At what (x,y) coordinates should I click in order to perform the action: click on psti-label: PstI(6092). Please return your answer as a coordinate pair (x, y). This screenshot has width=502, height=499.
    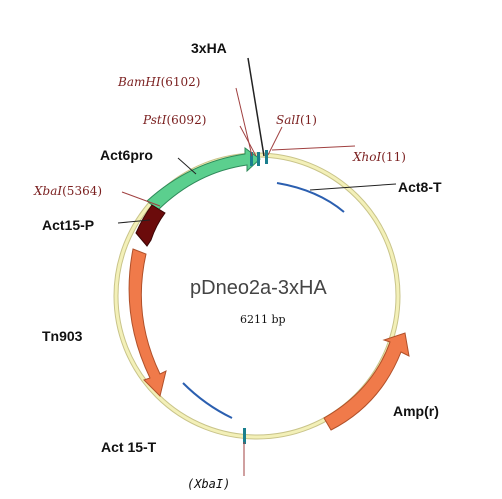
    Looking at the image, I should click on (174, 120).